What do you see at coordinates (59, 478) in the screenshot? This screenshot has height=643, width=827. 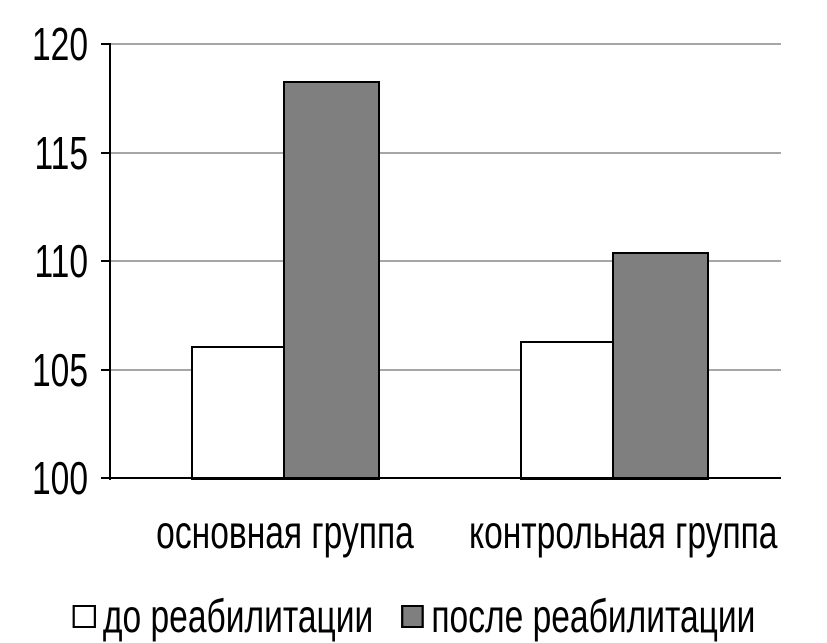 I see `y-tick-label: 100` at bounding box center [59, 478].